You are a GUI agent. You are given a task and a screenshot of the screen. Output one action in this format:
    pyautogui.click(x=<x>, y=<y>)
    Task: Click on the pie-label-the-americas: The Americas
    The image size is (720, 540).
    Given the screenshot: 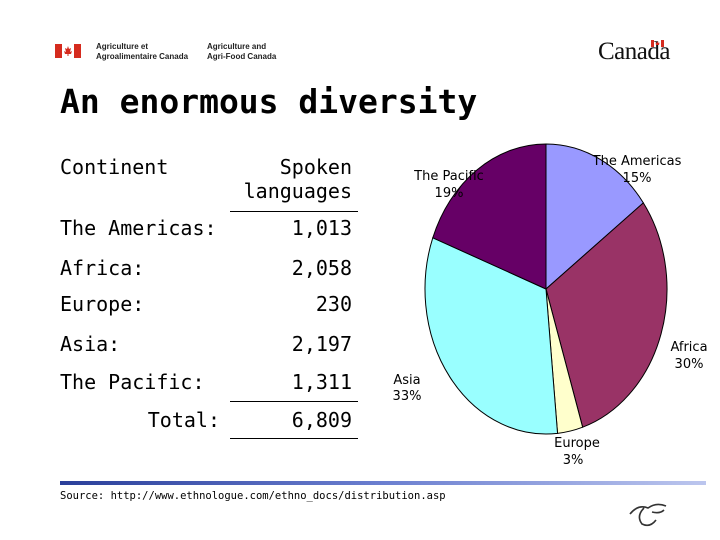 What is the action you would take?
    pyautogui.click(x=637, y=161)
    